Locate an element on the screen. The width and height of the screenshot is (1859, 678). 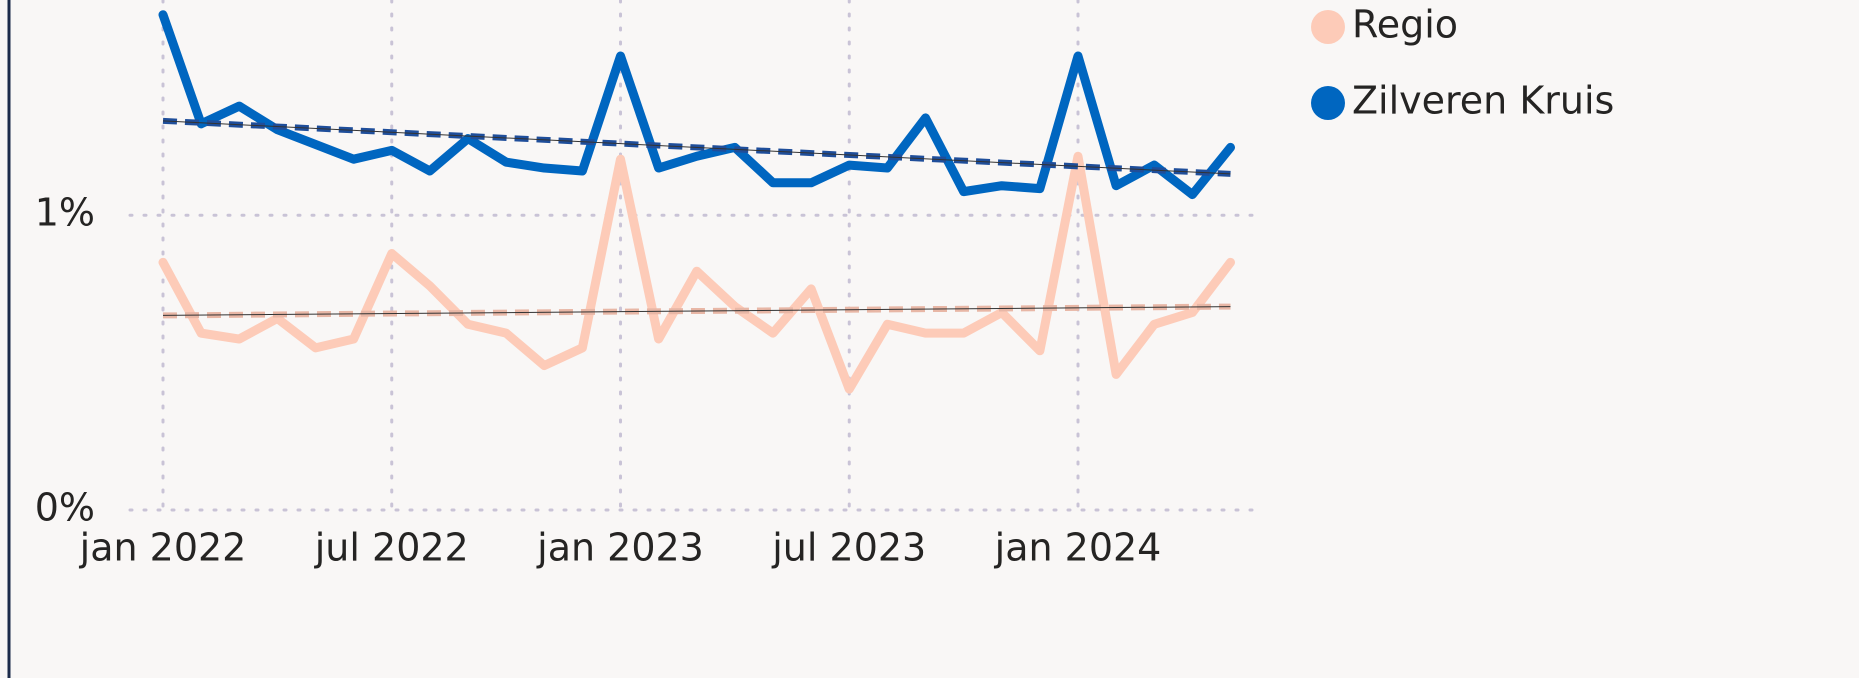
y-tick-label: 1% is located at coordinates (65, 213).